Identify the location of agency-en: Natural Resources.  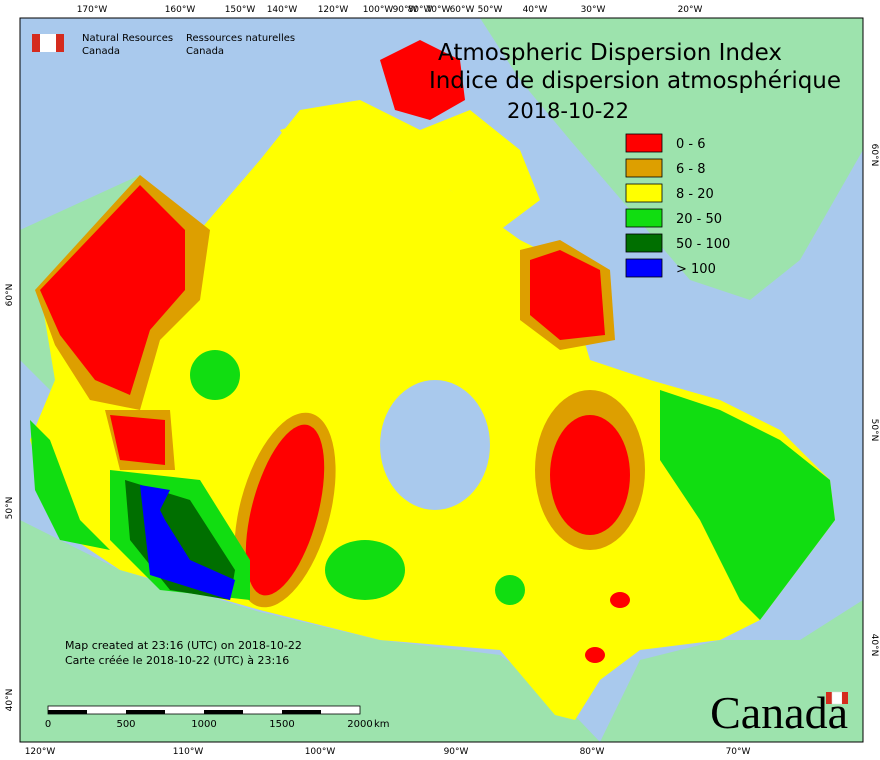
(127, 38).